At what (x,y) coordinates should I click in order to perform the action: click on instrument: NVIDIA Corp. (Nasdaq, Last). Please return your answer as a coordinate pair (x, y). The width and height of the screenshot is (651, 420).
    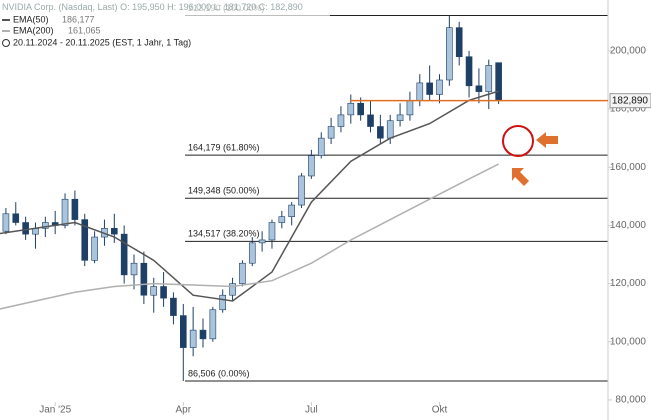
    Looking at the image, I should click on (60, 7).